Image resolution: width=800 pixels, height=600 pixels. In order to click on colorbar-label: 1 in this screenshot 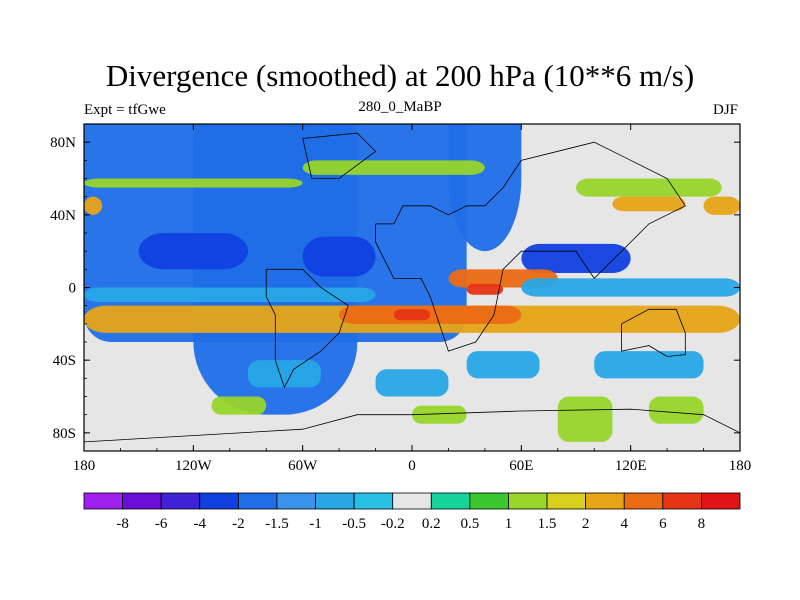, I will do `click(509, 524)`.